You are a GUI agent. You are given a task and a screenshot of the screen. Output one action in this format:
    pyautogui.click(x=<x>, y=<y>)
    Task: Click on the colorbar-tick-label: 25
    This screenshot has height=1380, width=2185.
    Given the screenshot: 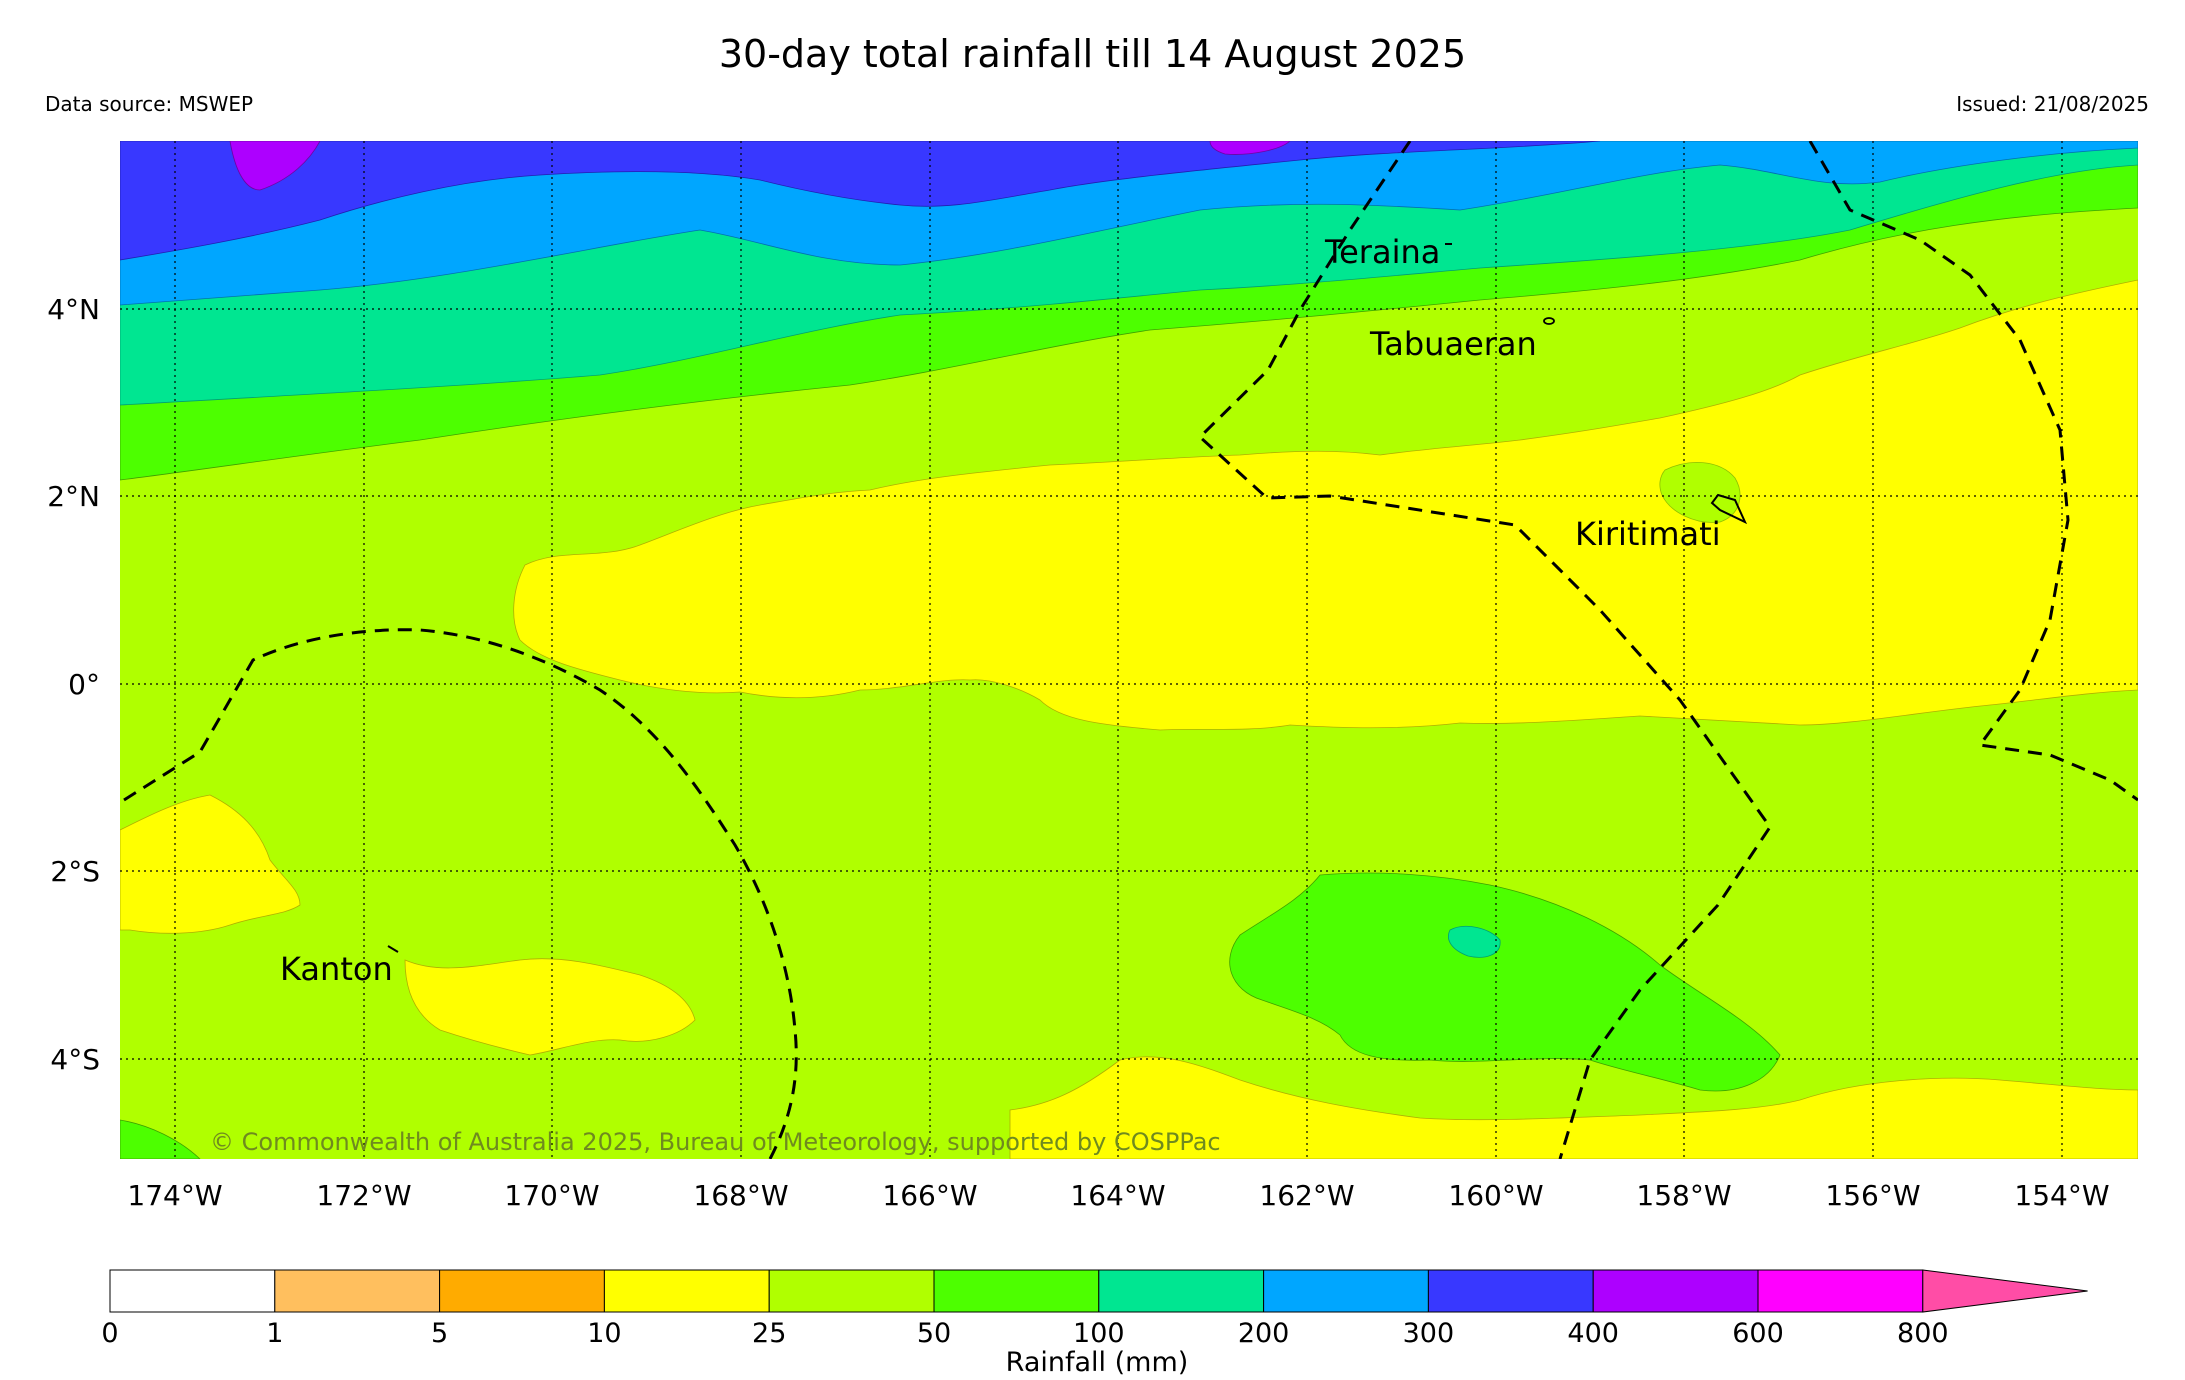 What is the action you would take?
    pyautogui.click(x=769, y=1333)
    